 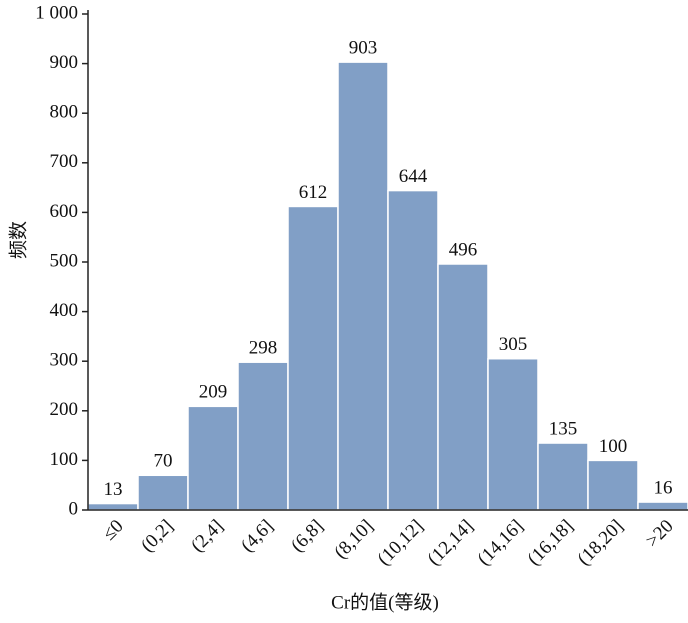 I want to click on value-label: 13, so click(x=113, y=489).